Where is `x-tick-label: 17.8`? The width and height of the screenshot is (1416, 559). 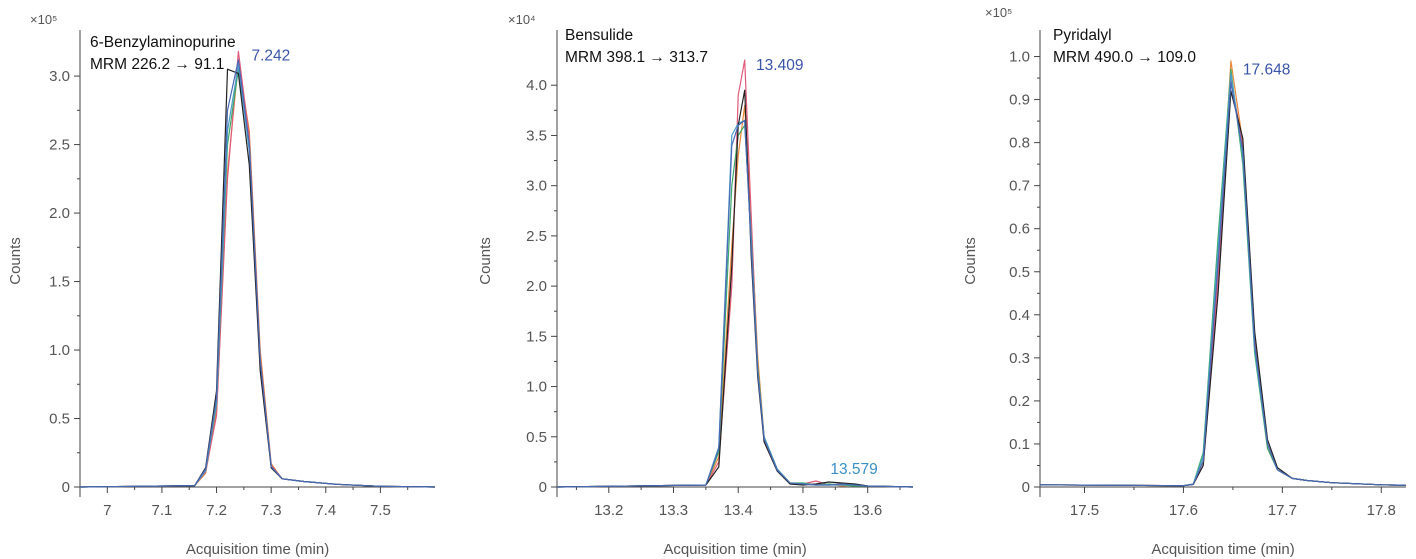
x-tick-label: 17.8 is located at coordinates (1381, 510).